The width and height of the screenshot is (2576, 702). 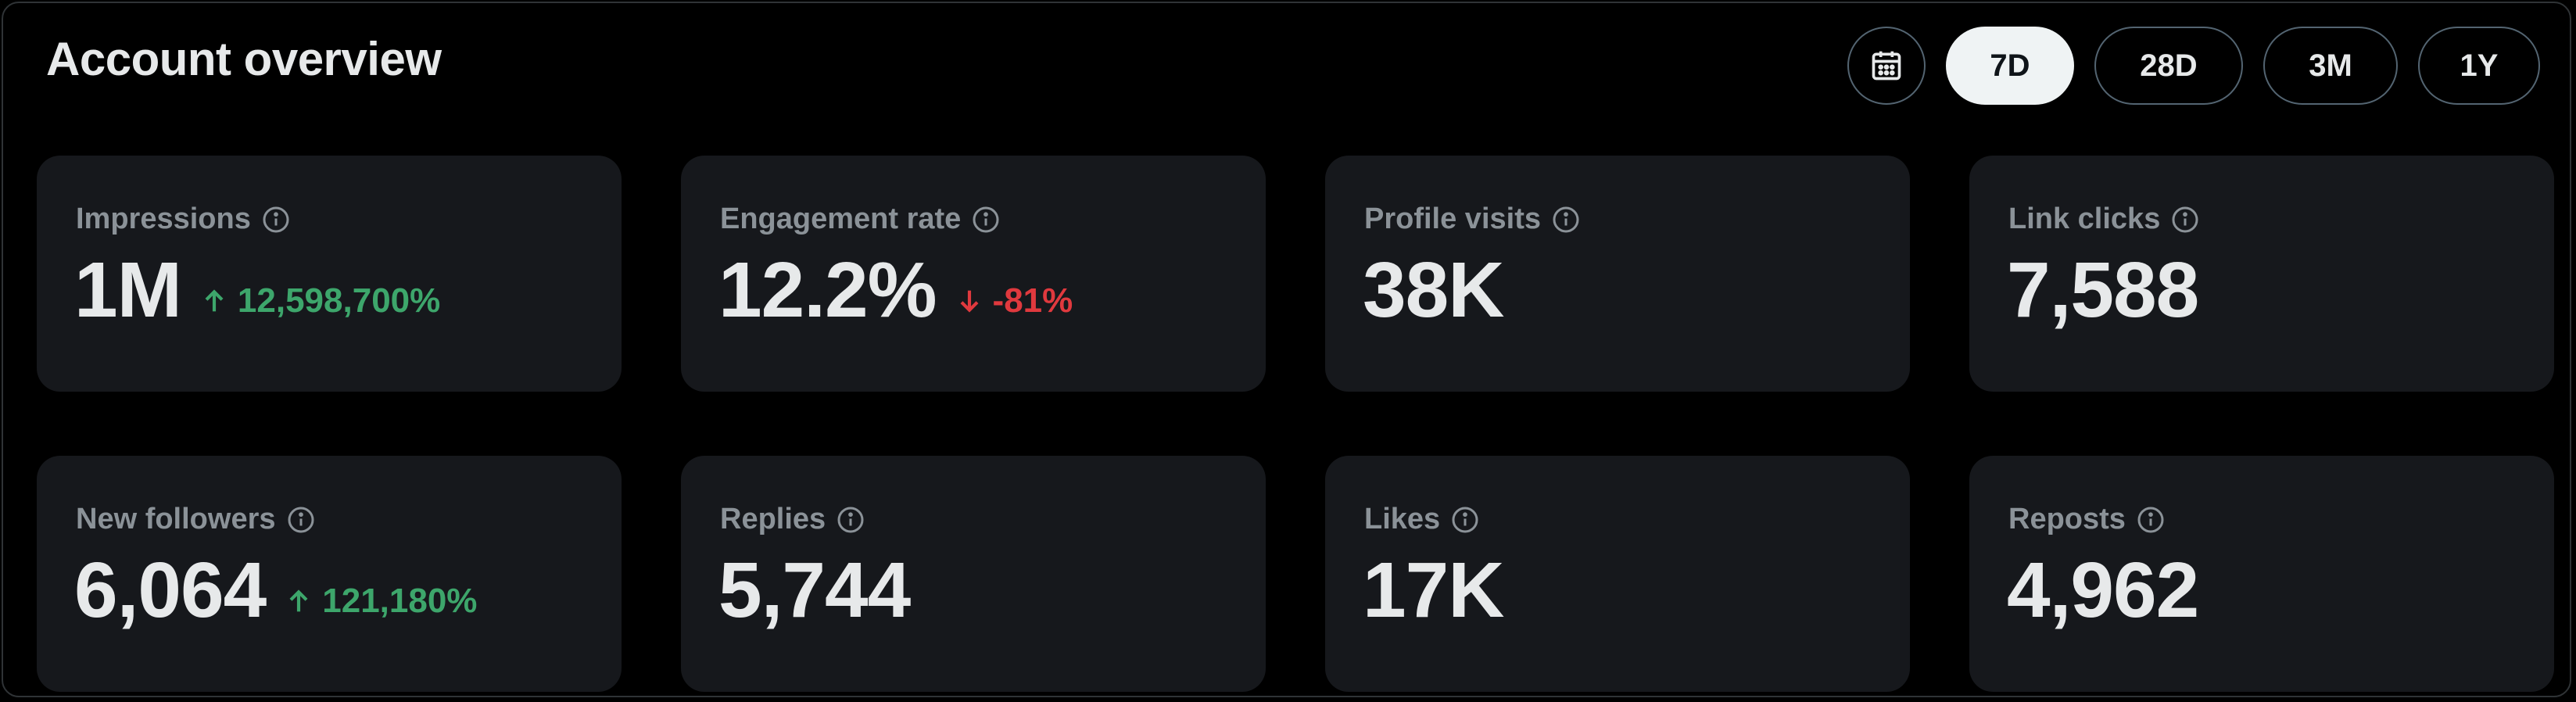 I want to click on metric-delta-value: 121,180%, so click(x=400, y=601).